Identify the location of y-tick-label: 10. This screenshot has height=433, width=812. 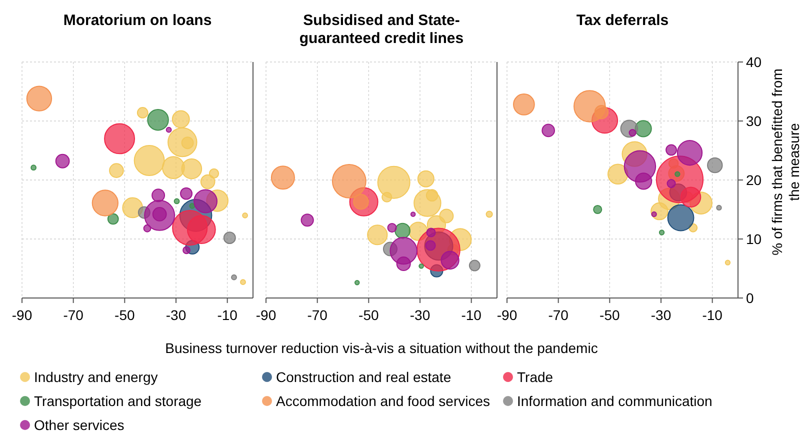
(754, 239).